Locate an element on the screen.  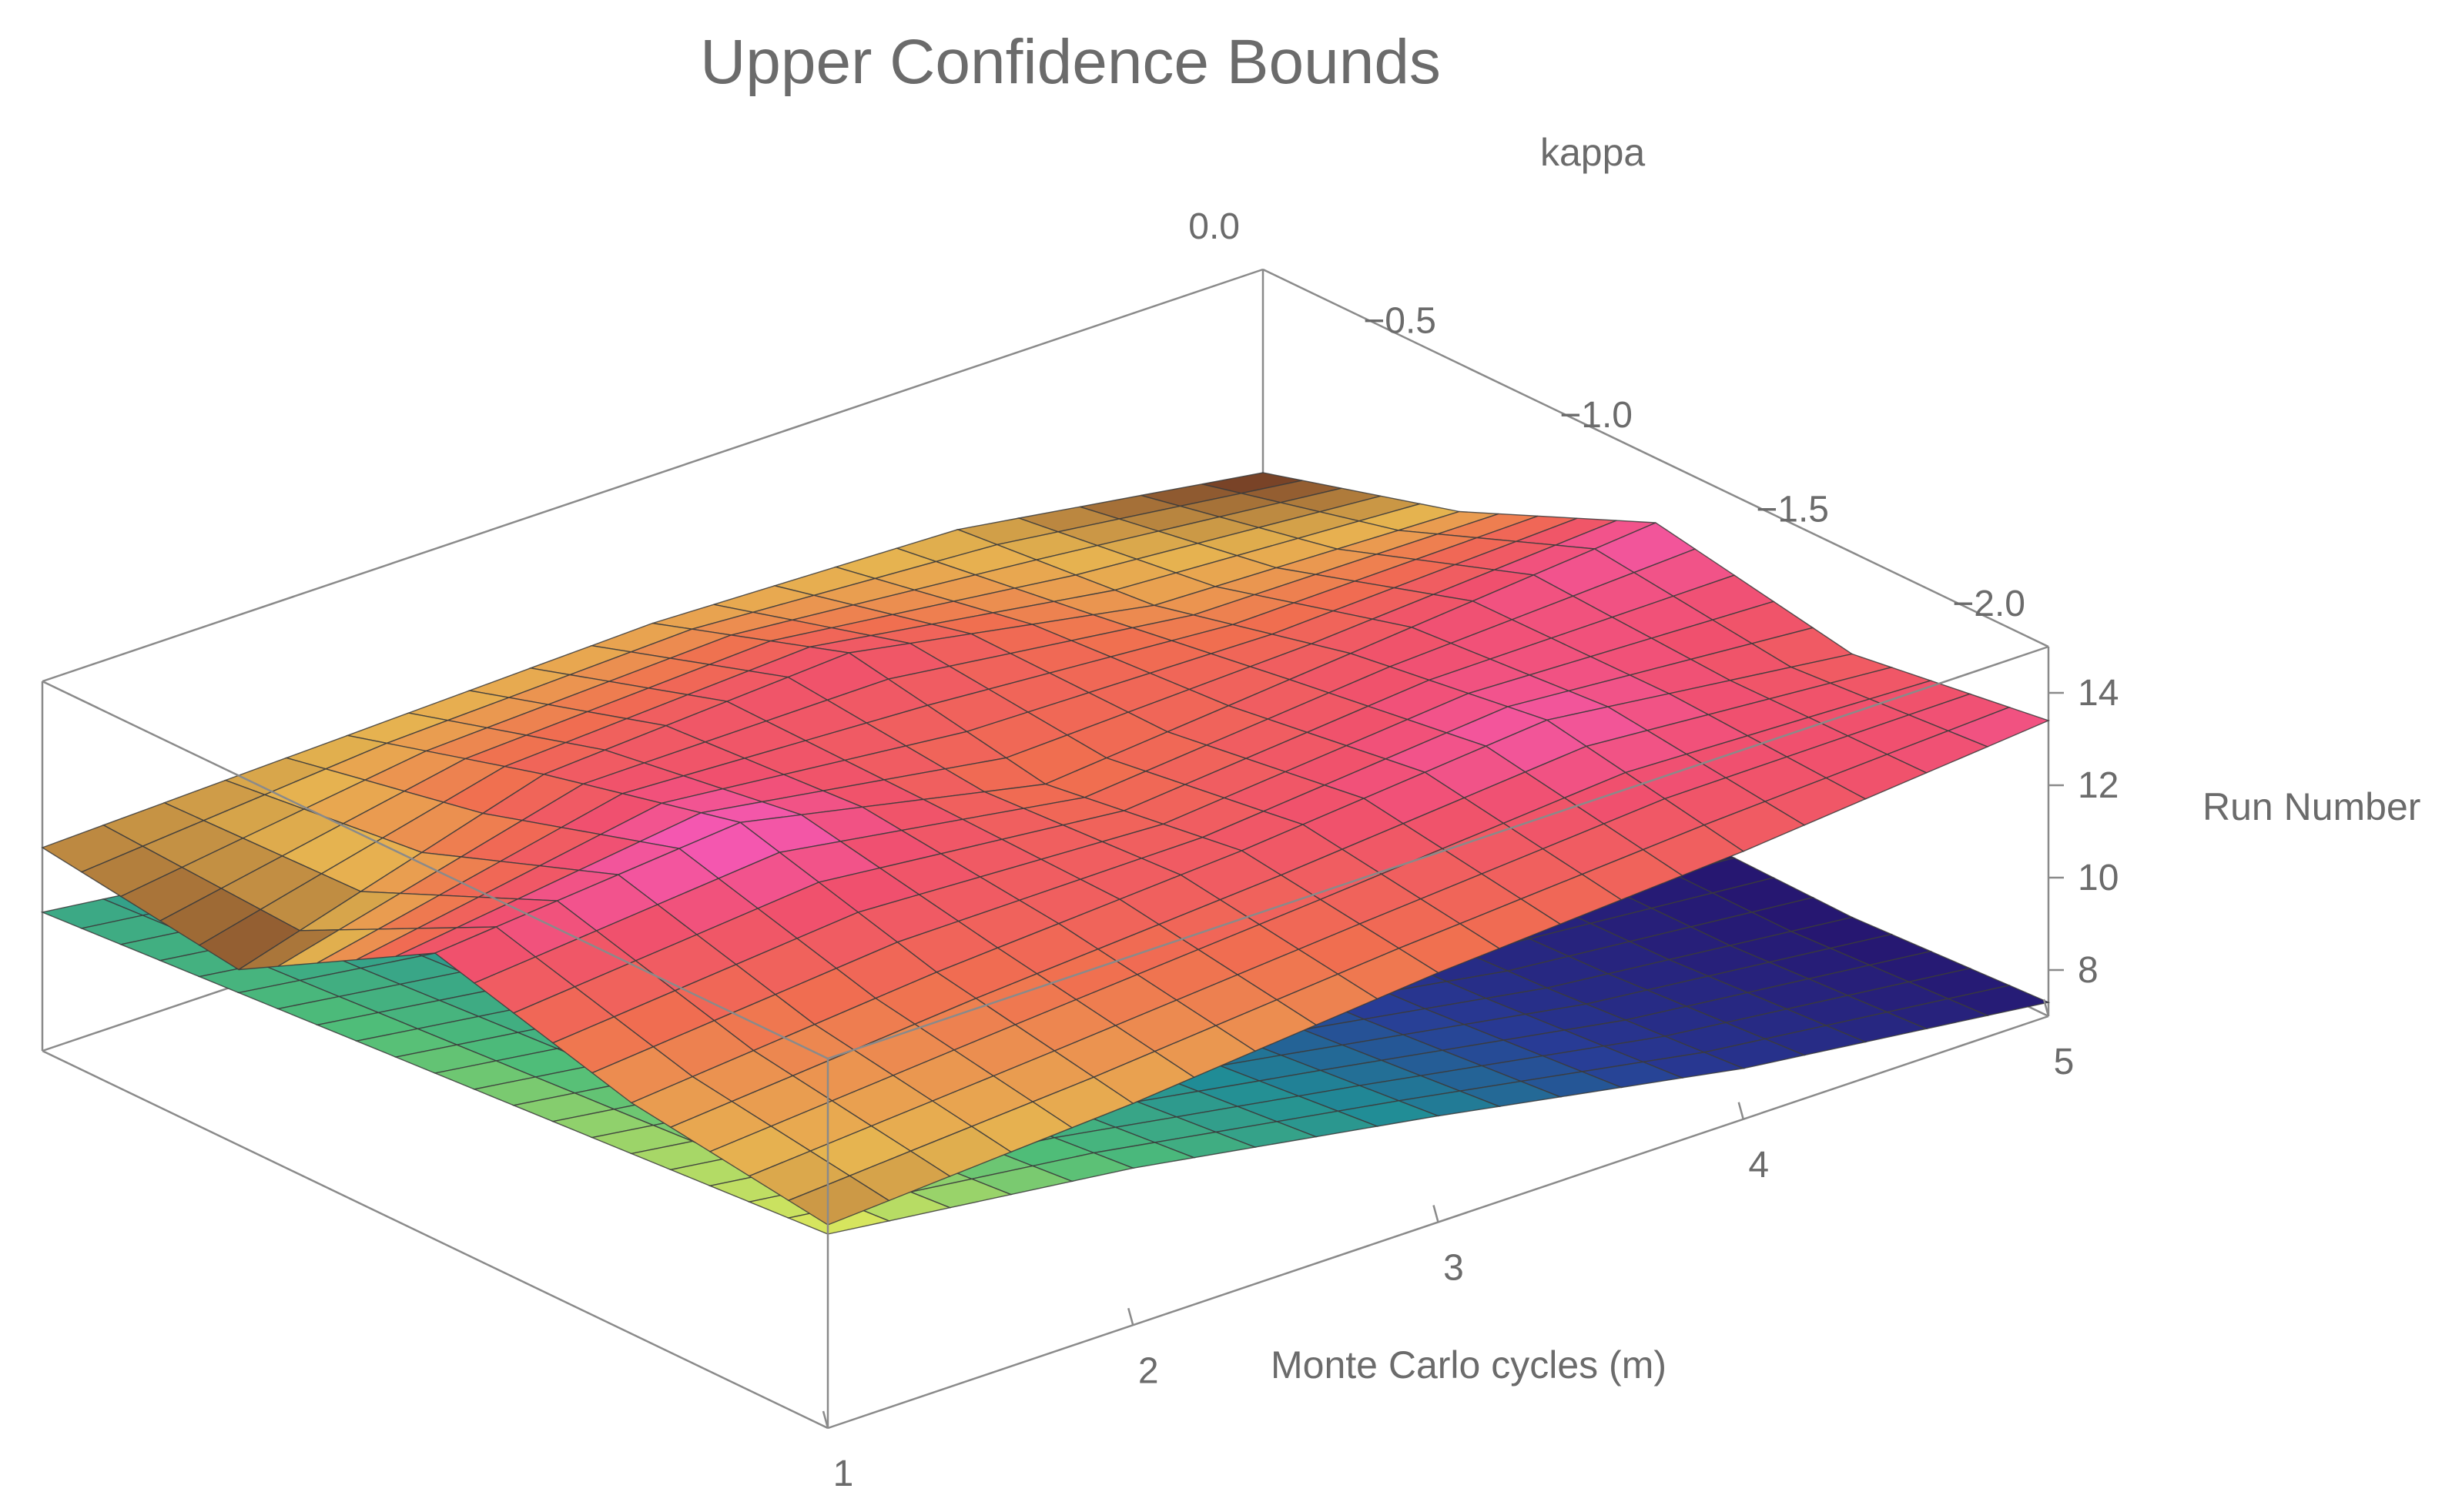
z-axis-ticks: 8 10 12 14 is located at coordinates (2083, 832).